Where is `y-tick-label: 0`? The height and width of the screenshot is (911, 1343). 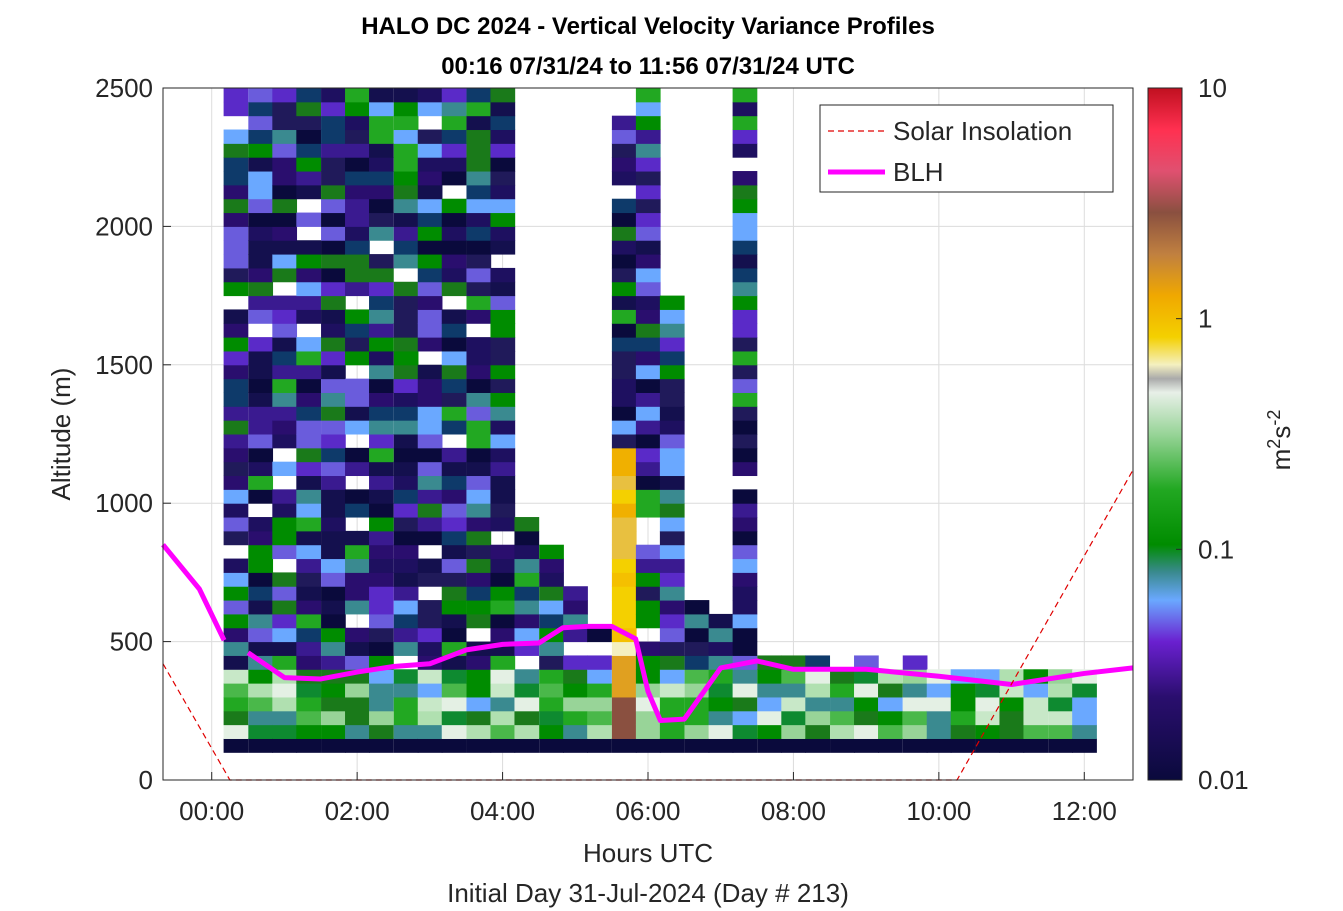 y-tick-label: 0 is located at coordinates (146, 780).